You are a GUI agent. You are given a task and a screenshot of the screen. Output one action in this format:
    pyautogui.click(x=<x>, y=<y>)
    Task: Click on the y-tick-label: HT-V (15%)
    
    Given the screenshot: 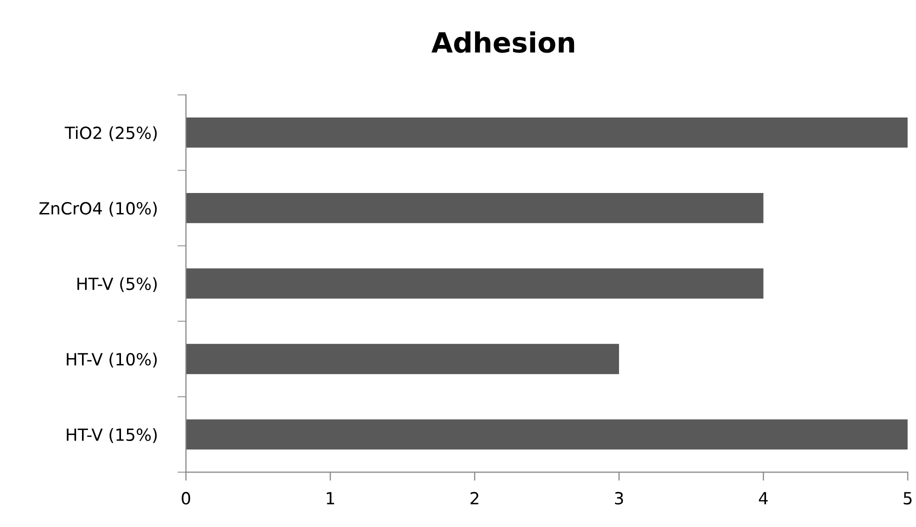 What is the action you would take?
    pyautogui.click(x=111, y=435)
    